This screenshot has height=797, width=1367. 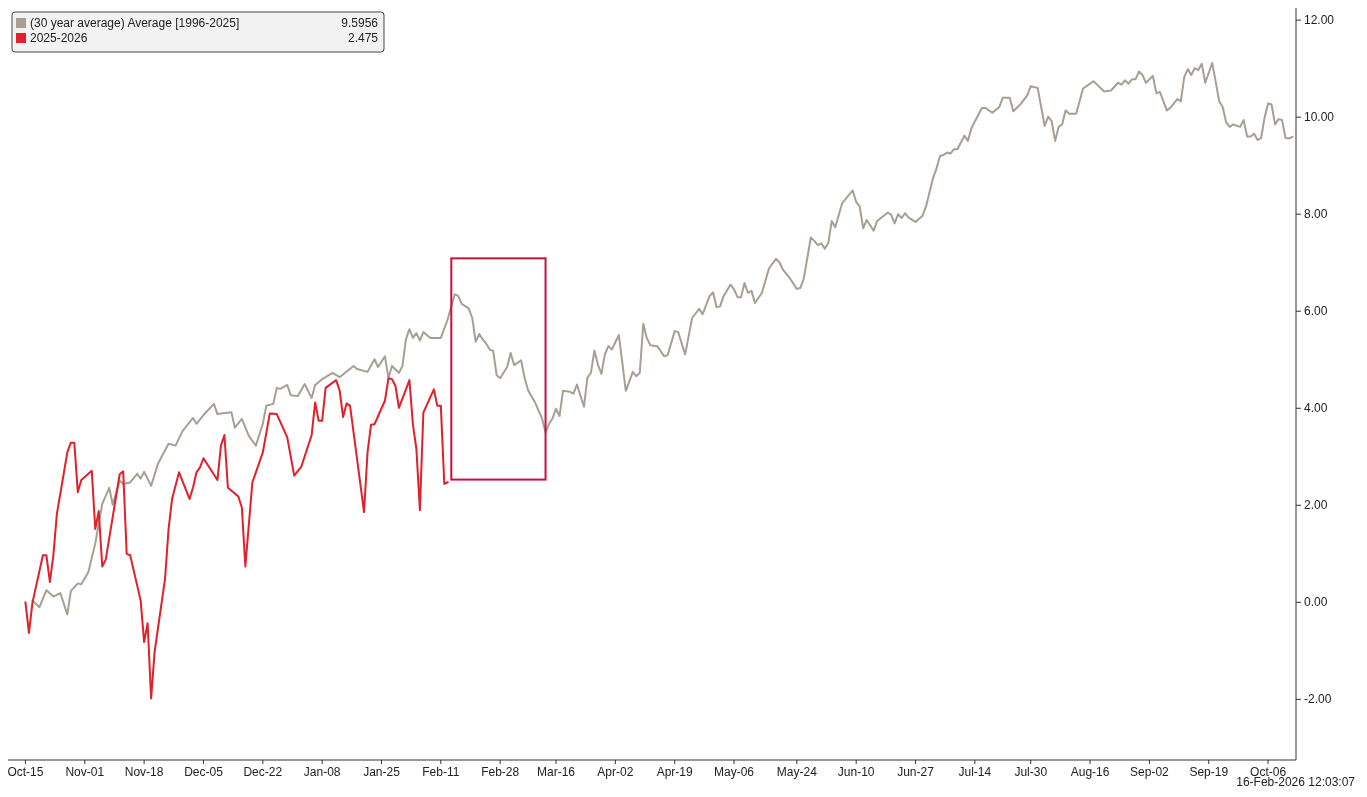 I want to click on annotation: 9.5956, so click(x=360, y=23).